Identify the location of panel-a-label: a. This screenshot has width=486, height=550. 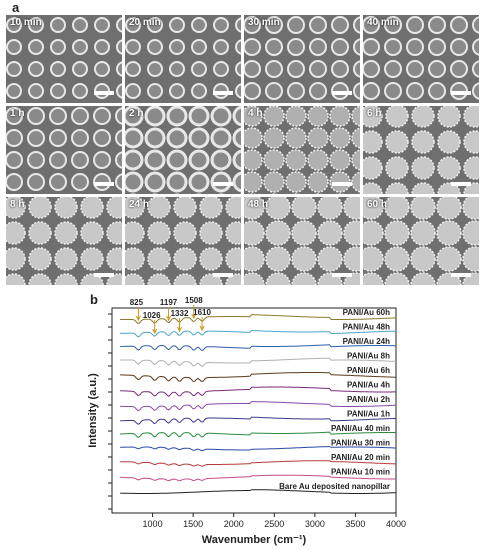
(16, 7).